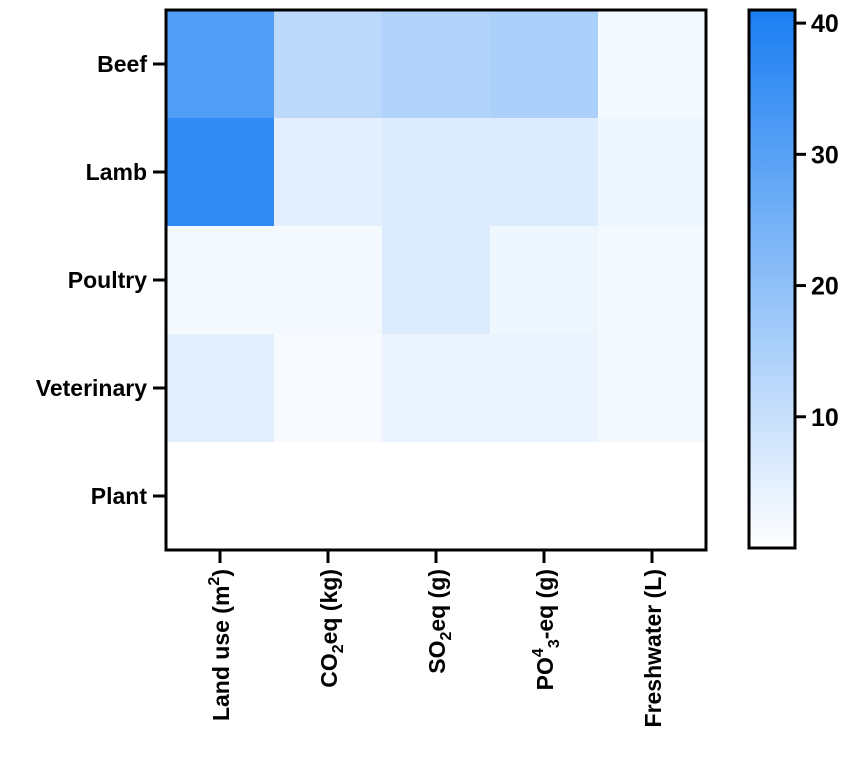 Image resolution: width=851 pixels, height=766 pixels. I want to click on column-label-superscript: 2, so click(214, 581).